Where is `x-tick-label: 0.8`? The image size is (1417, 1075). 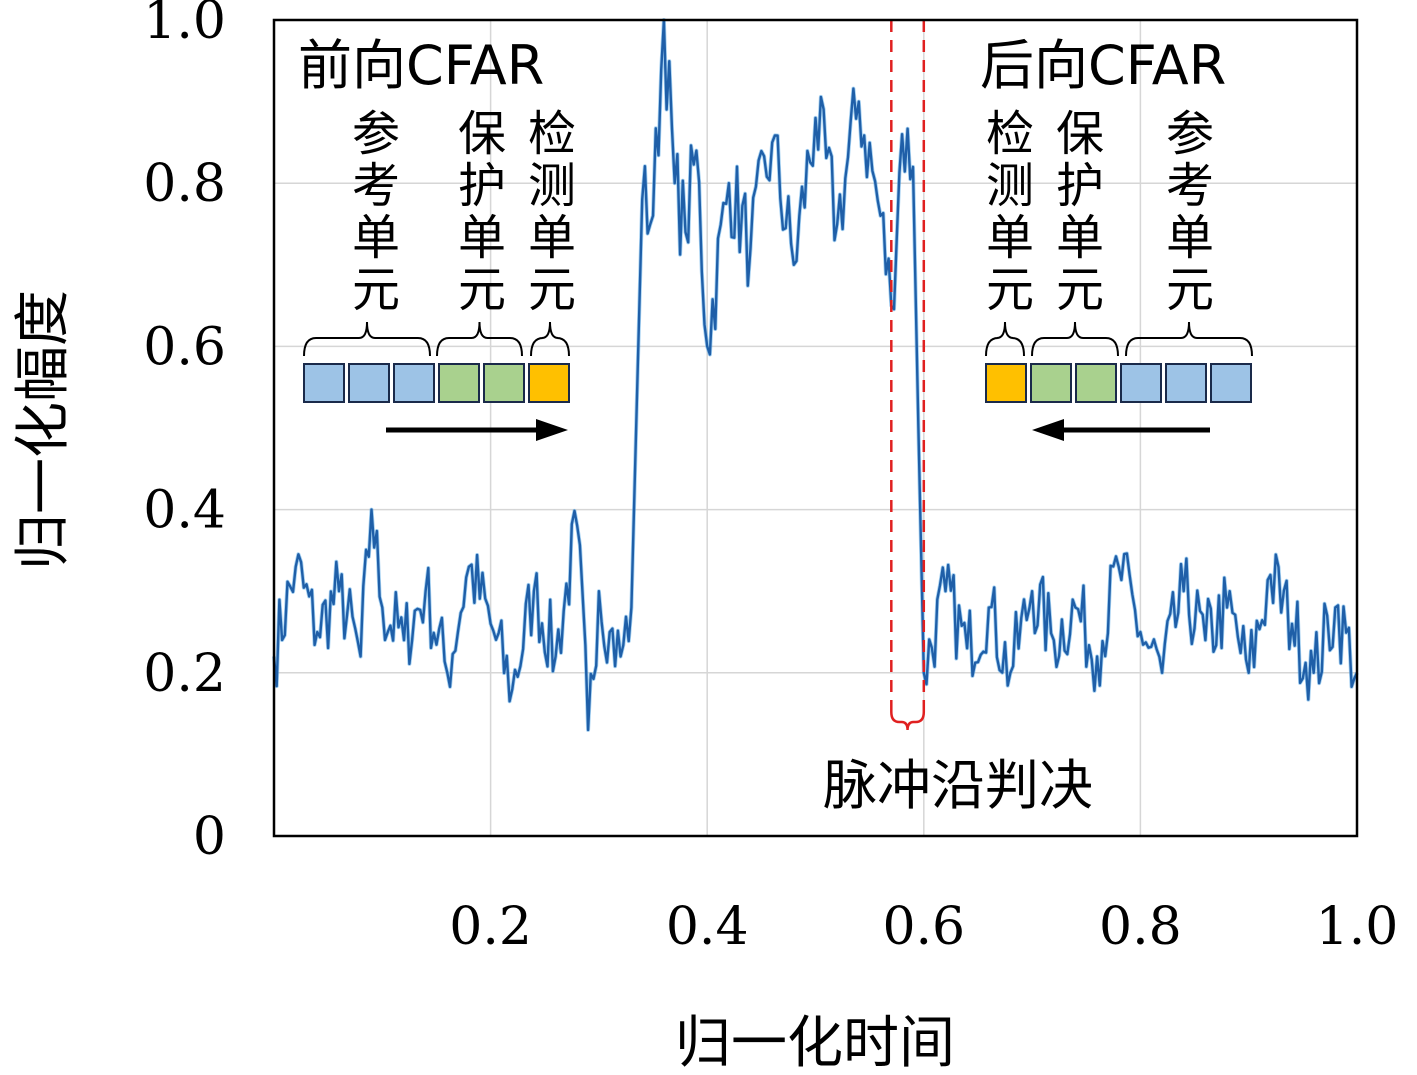 x-tick-label: 0.8 is located at coordinates (1140, 927).